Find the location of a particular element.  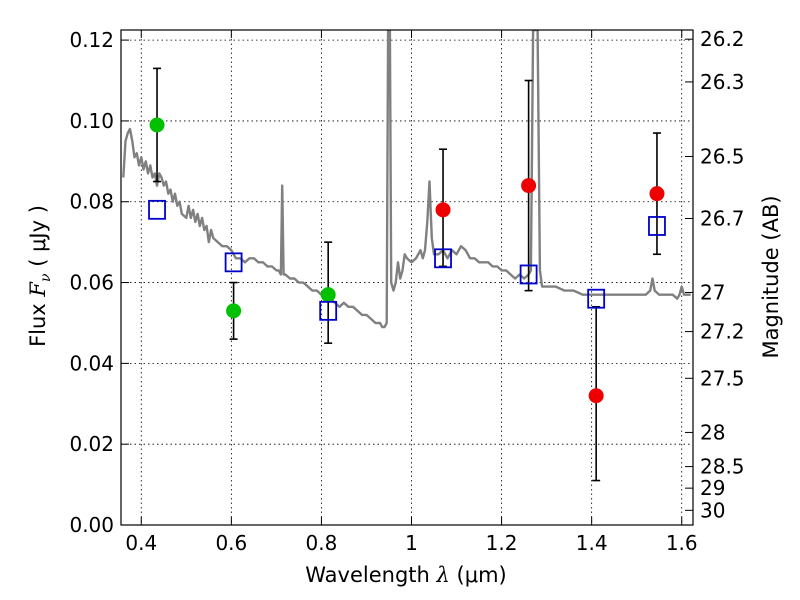

y-tick-label: 0.00 is located at coordinates (91, 525).